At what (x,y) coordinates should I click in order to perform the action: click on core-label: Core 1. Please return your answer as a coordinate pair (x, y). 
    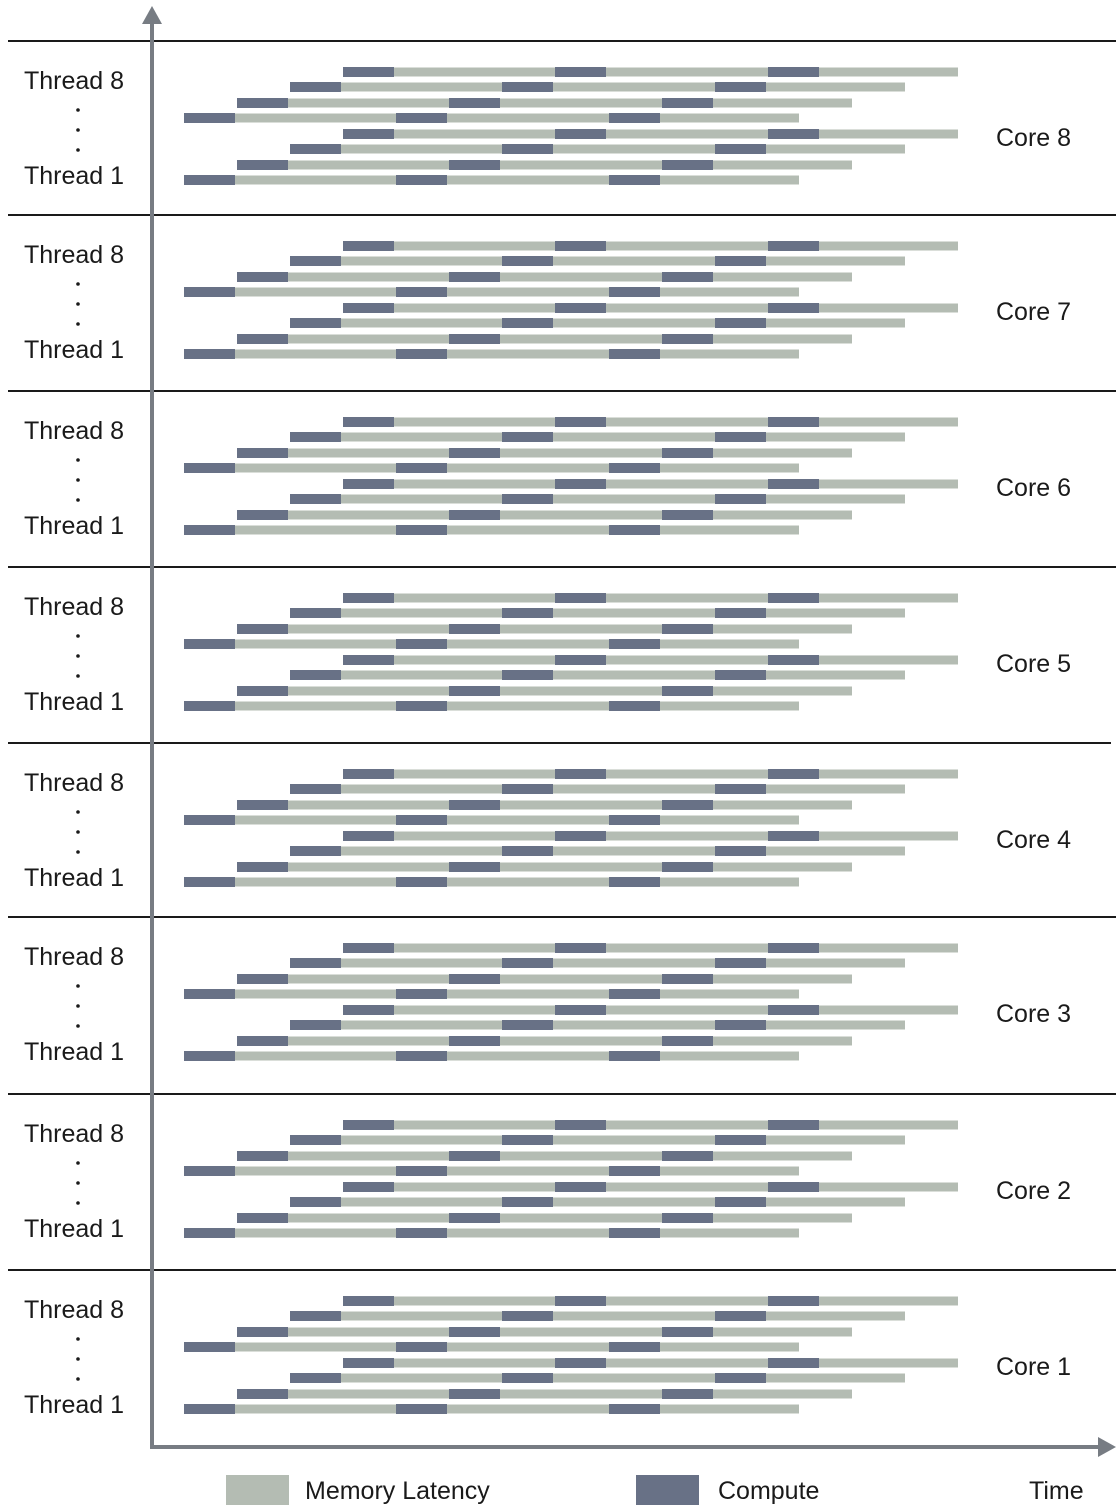
    Looking at the image, I should click on (1033, 1367).